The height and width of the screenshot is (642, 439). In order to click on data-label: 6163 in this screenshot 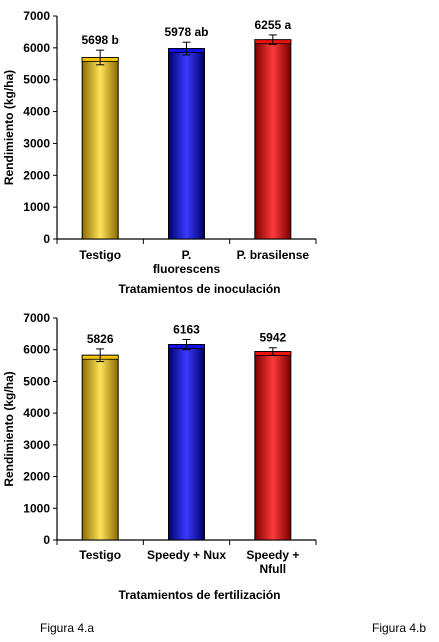, I will do `click(186, 329)`.